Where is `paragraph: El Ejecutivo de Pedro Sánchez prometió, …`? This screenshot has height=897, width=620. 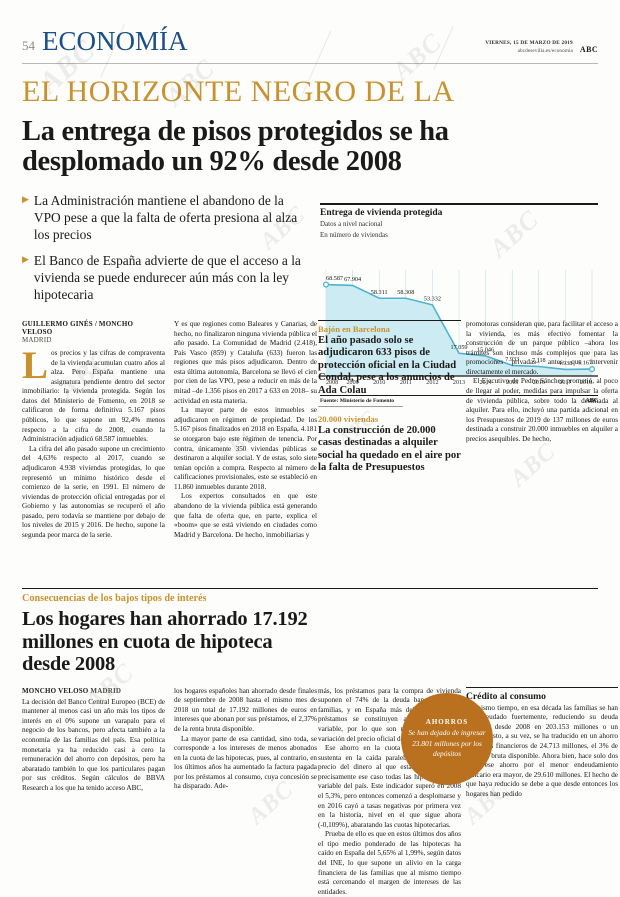
paragraph: El Ejecutivo de Pedro Sánchez prometió, … is located at coordinates (542, 410).